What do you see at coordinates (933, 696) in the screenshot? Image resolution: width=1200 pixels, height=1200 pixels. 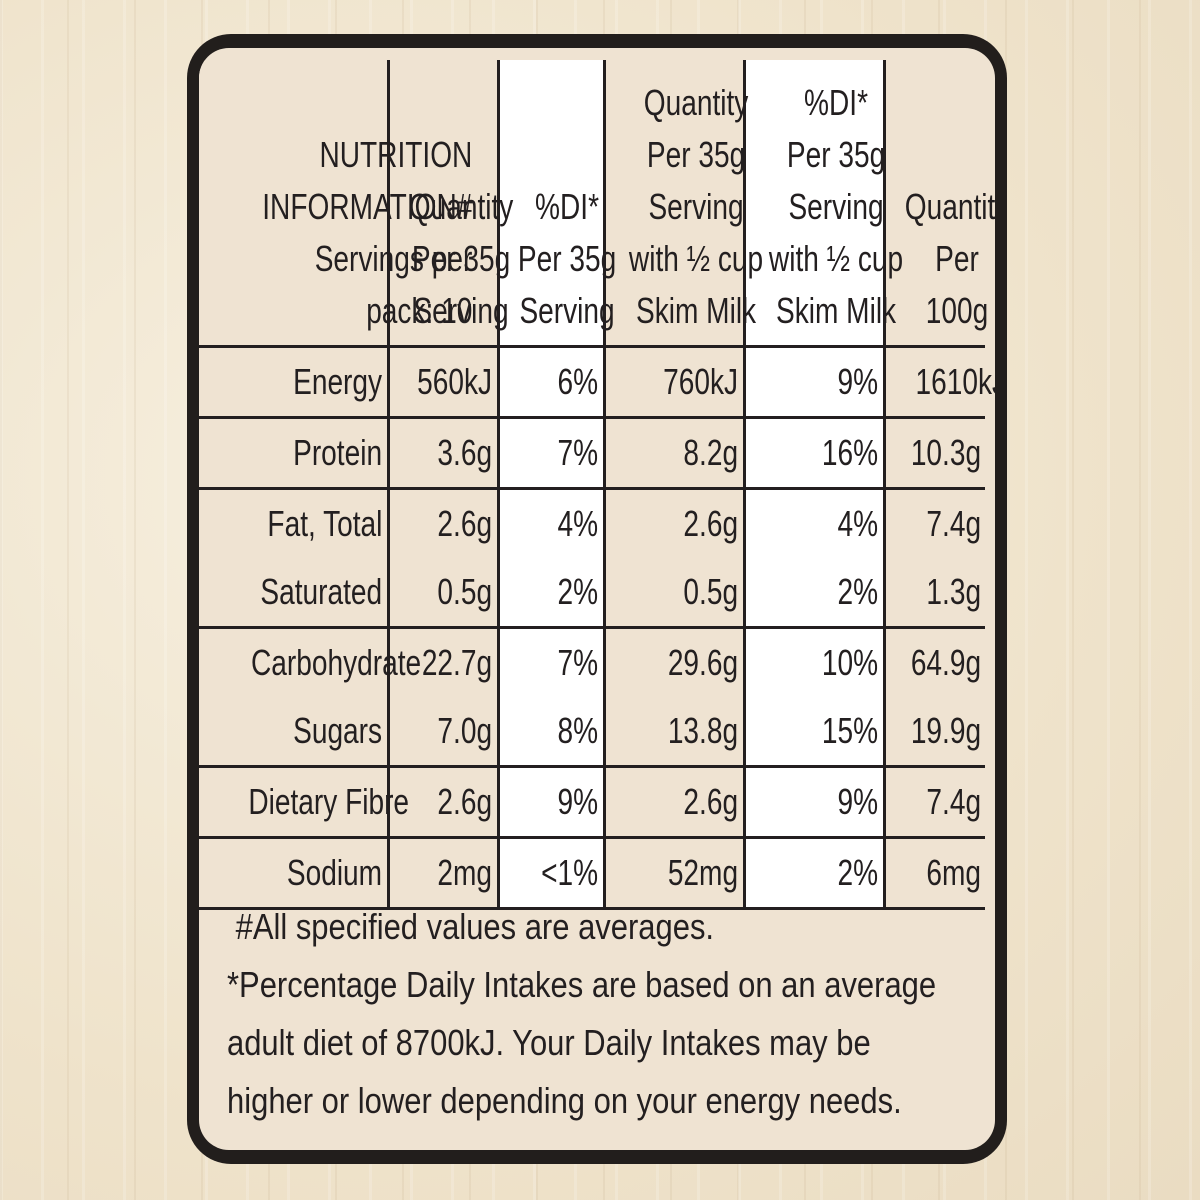 I see `cell-quantity-per-100g: 64.9g 19.9g` at bounding box center [933, 696].